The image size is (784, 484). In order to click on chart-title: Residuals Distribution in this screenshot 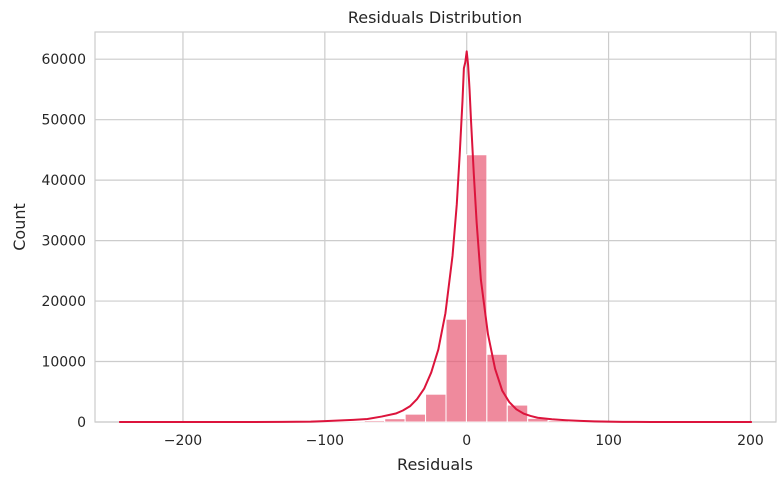, I will do `click(435, 17)`.